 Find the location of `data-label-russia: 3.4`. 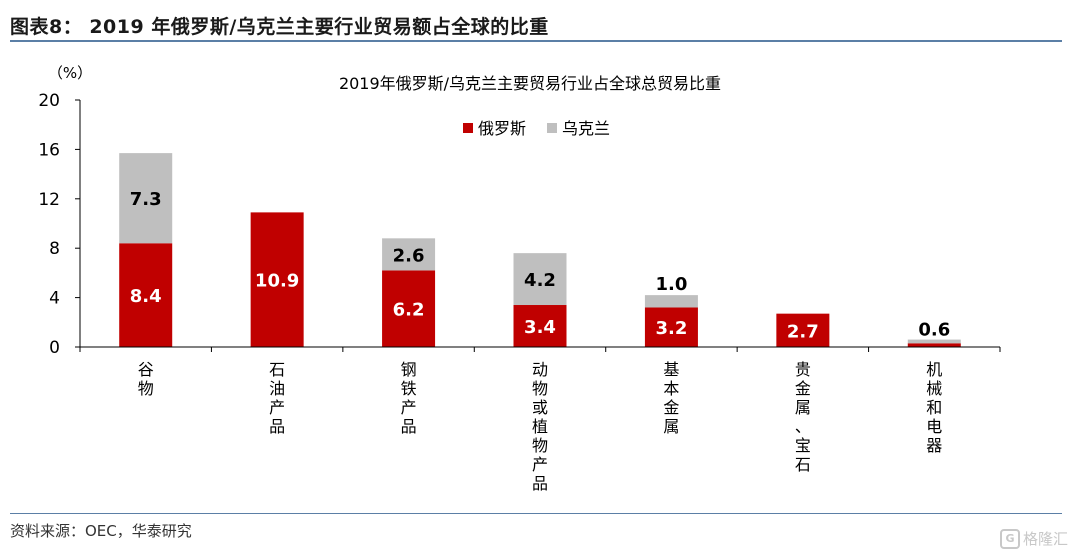

data-label-russia: 3.4 is located at coordinates (540, 327).